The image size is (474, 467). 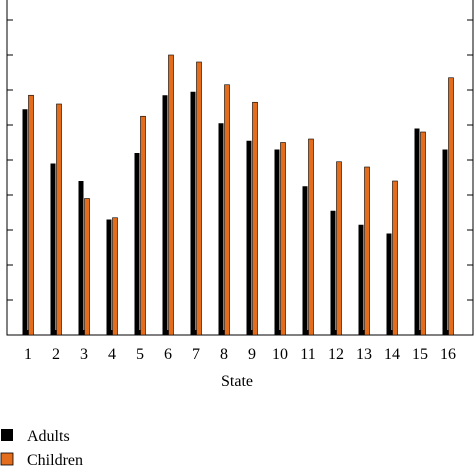 What do you see at coordinates (140, 354) in the screenshot?
I see `x-tick-label-5: 5` at bounding box center [140, 354].